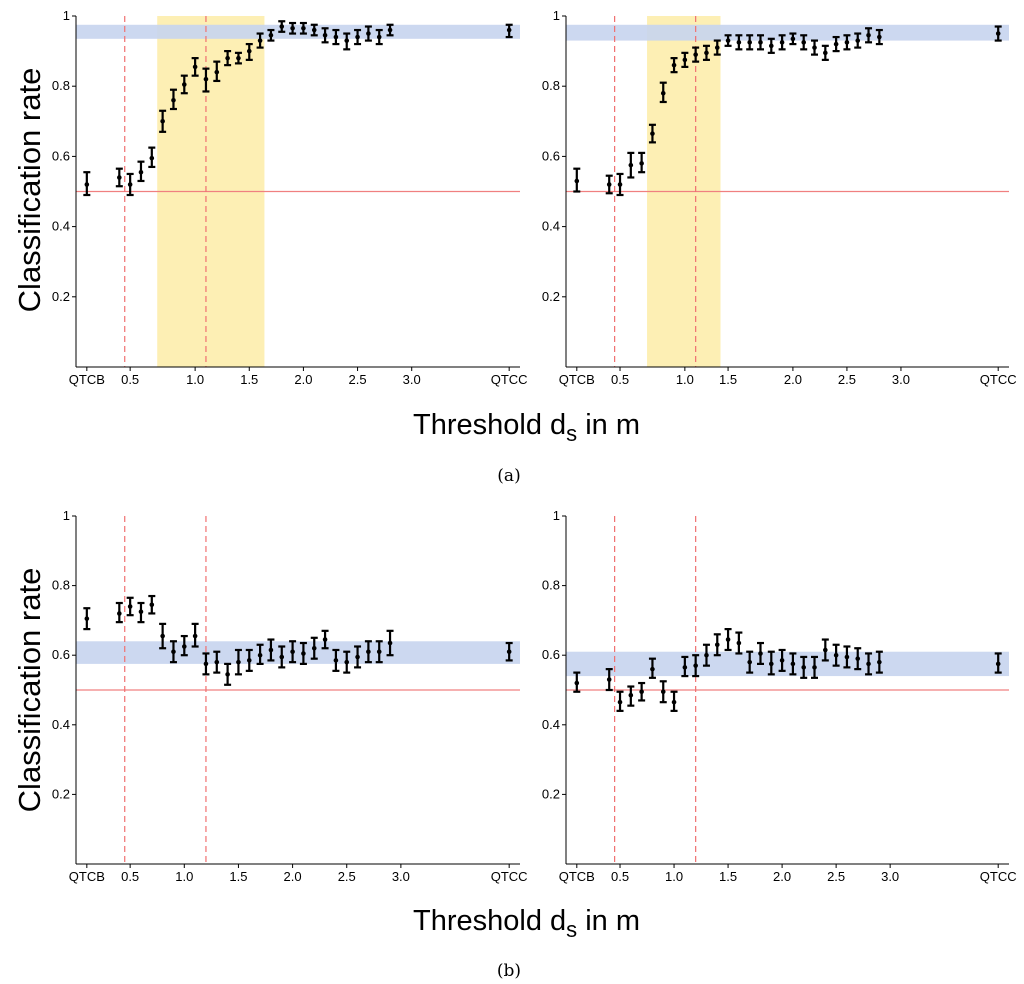 The height and width of the screenshot is (984, 1024). Describe the element at coordinates (571, 433) in the screenshot. I see `x-axis-label-subscript: s` at that location.